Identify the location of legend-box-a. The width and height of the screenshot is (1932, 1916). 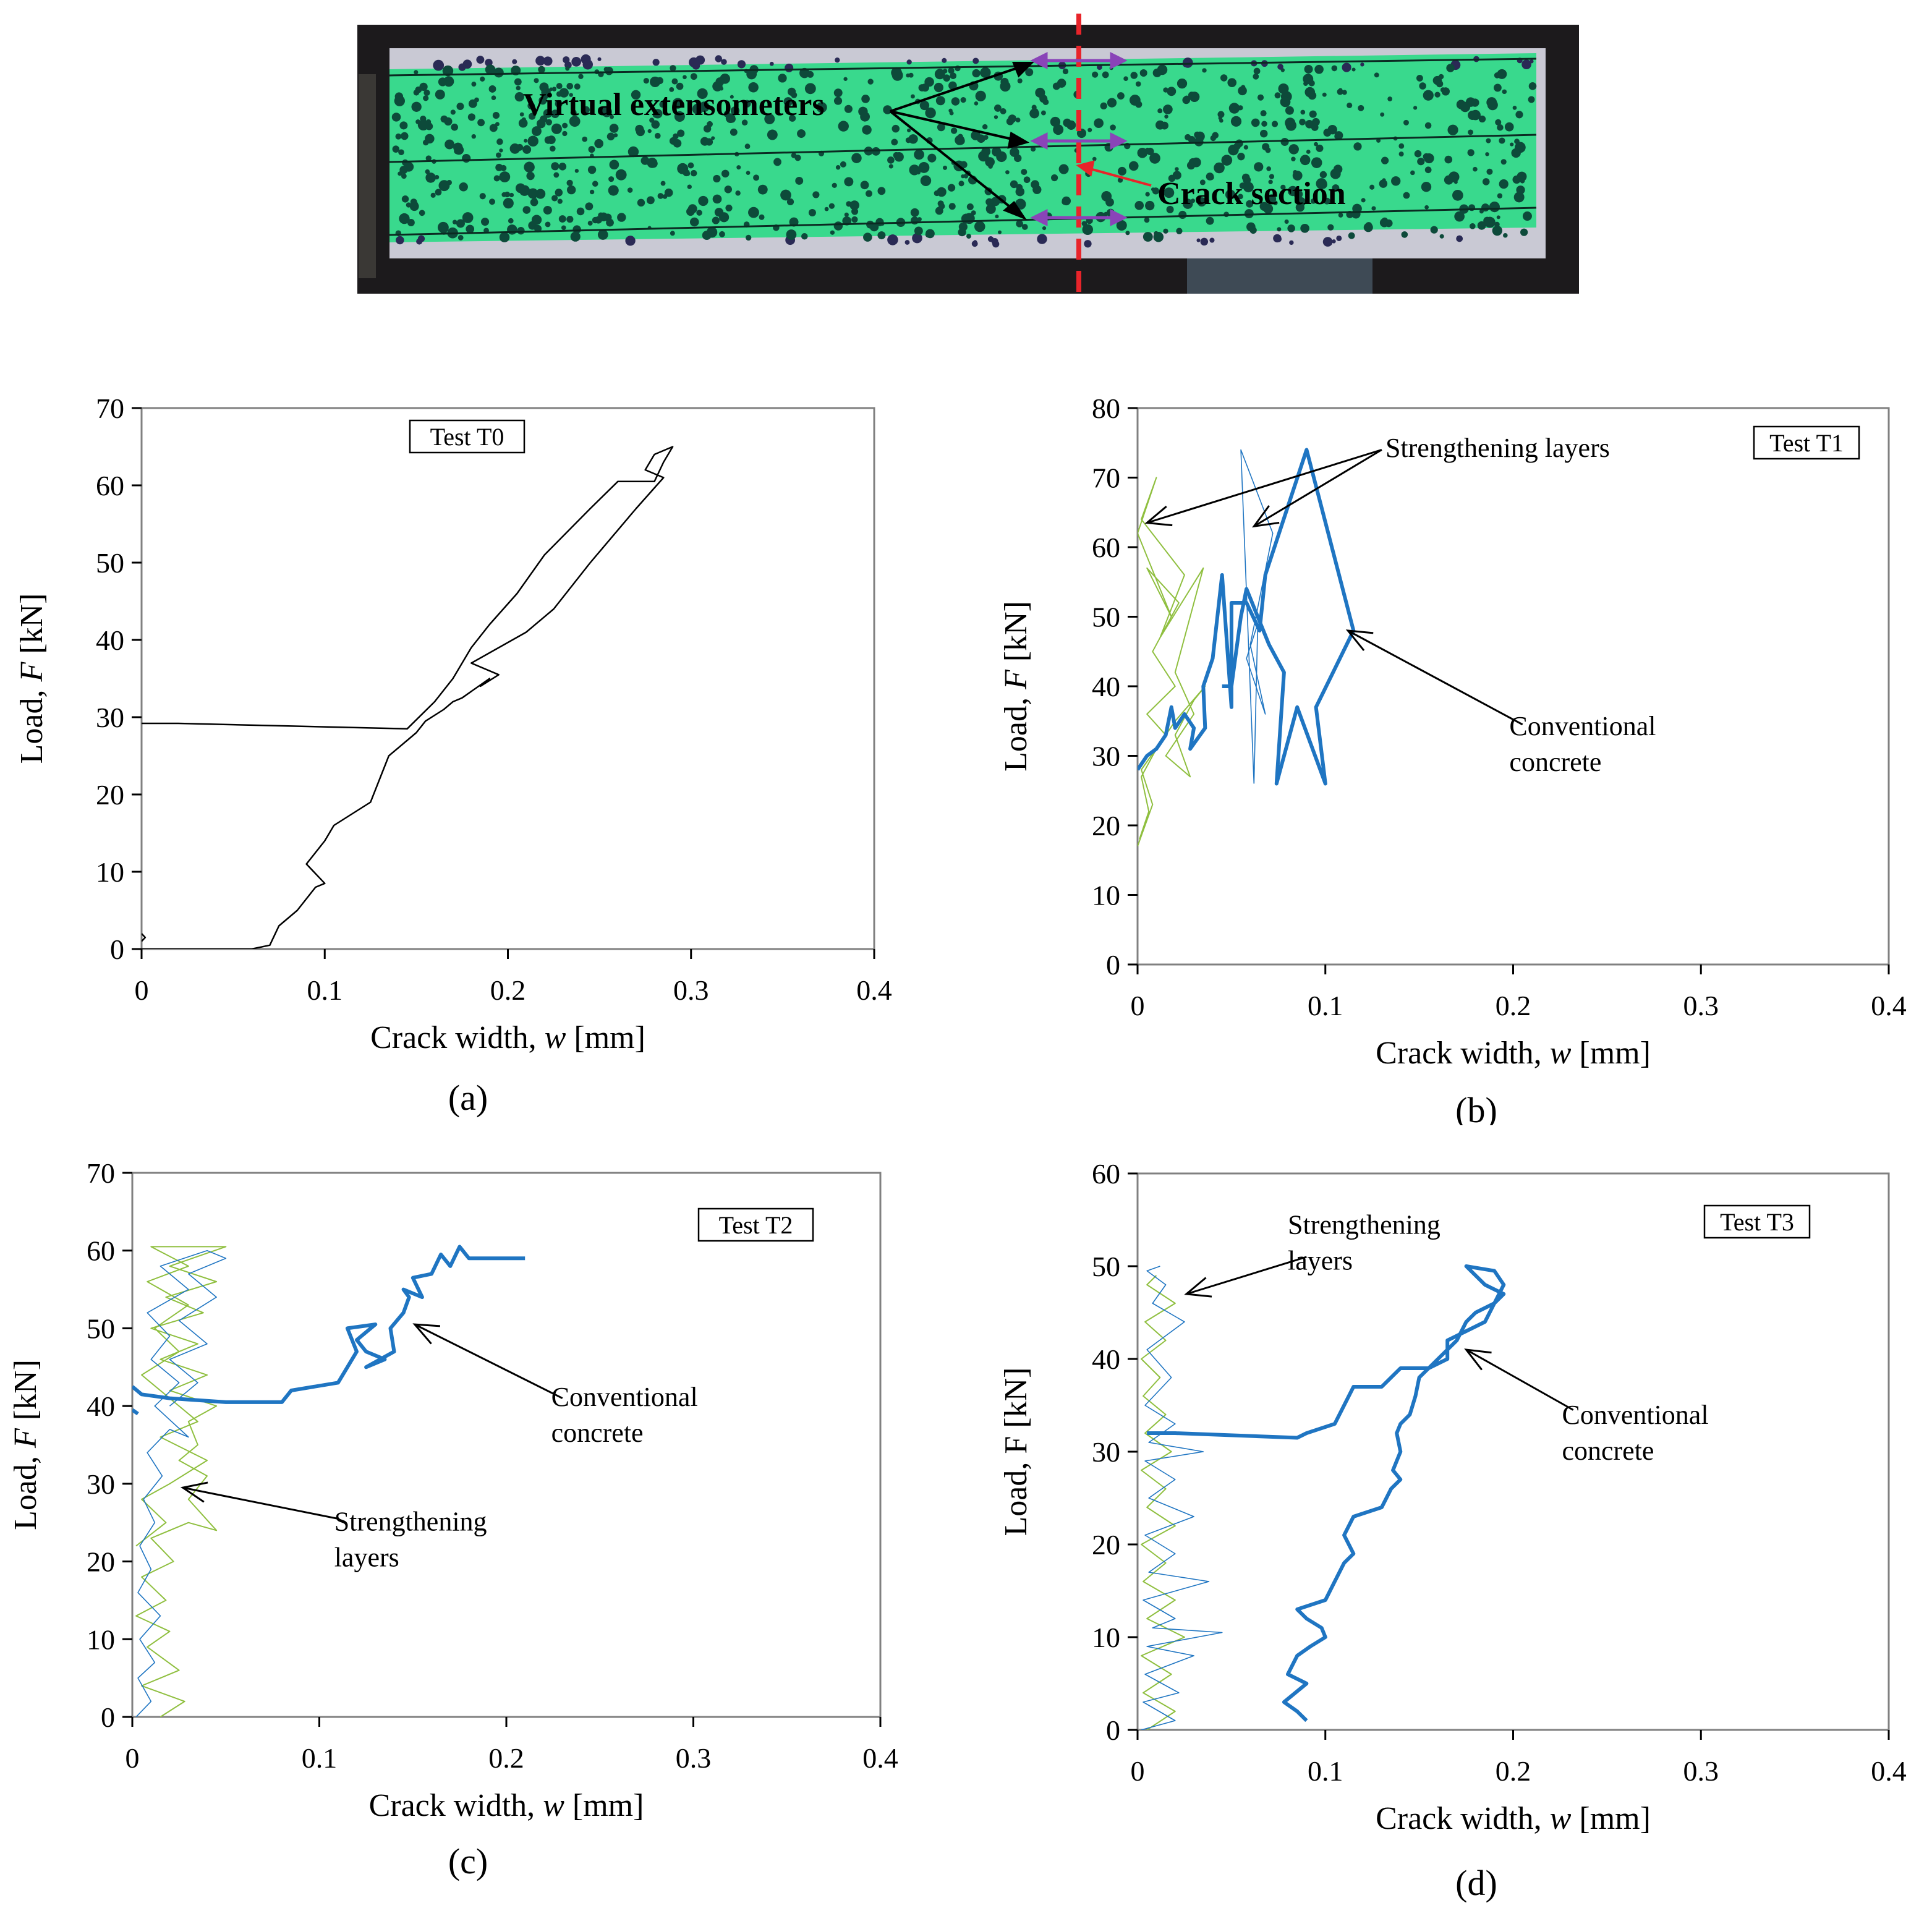
(468, 436).